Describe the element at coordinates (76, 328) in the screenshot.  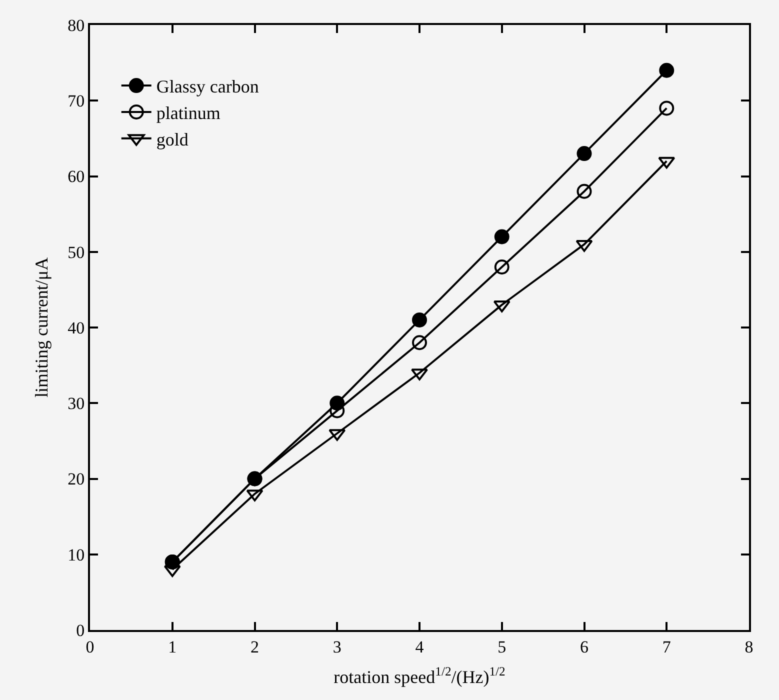
I see `y-tick-label: 40` at that location.